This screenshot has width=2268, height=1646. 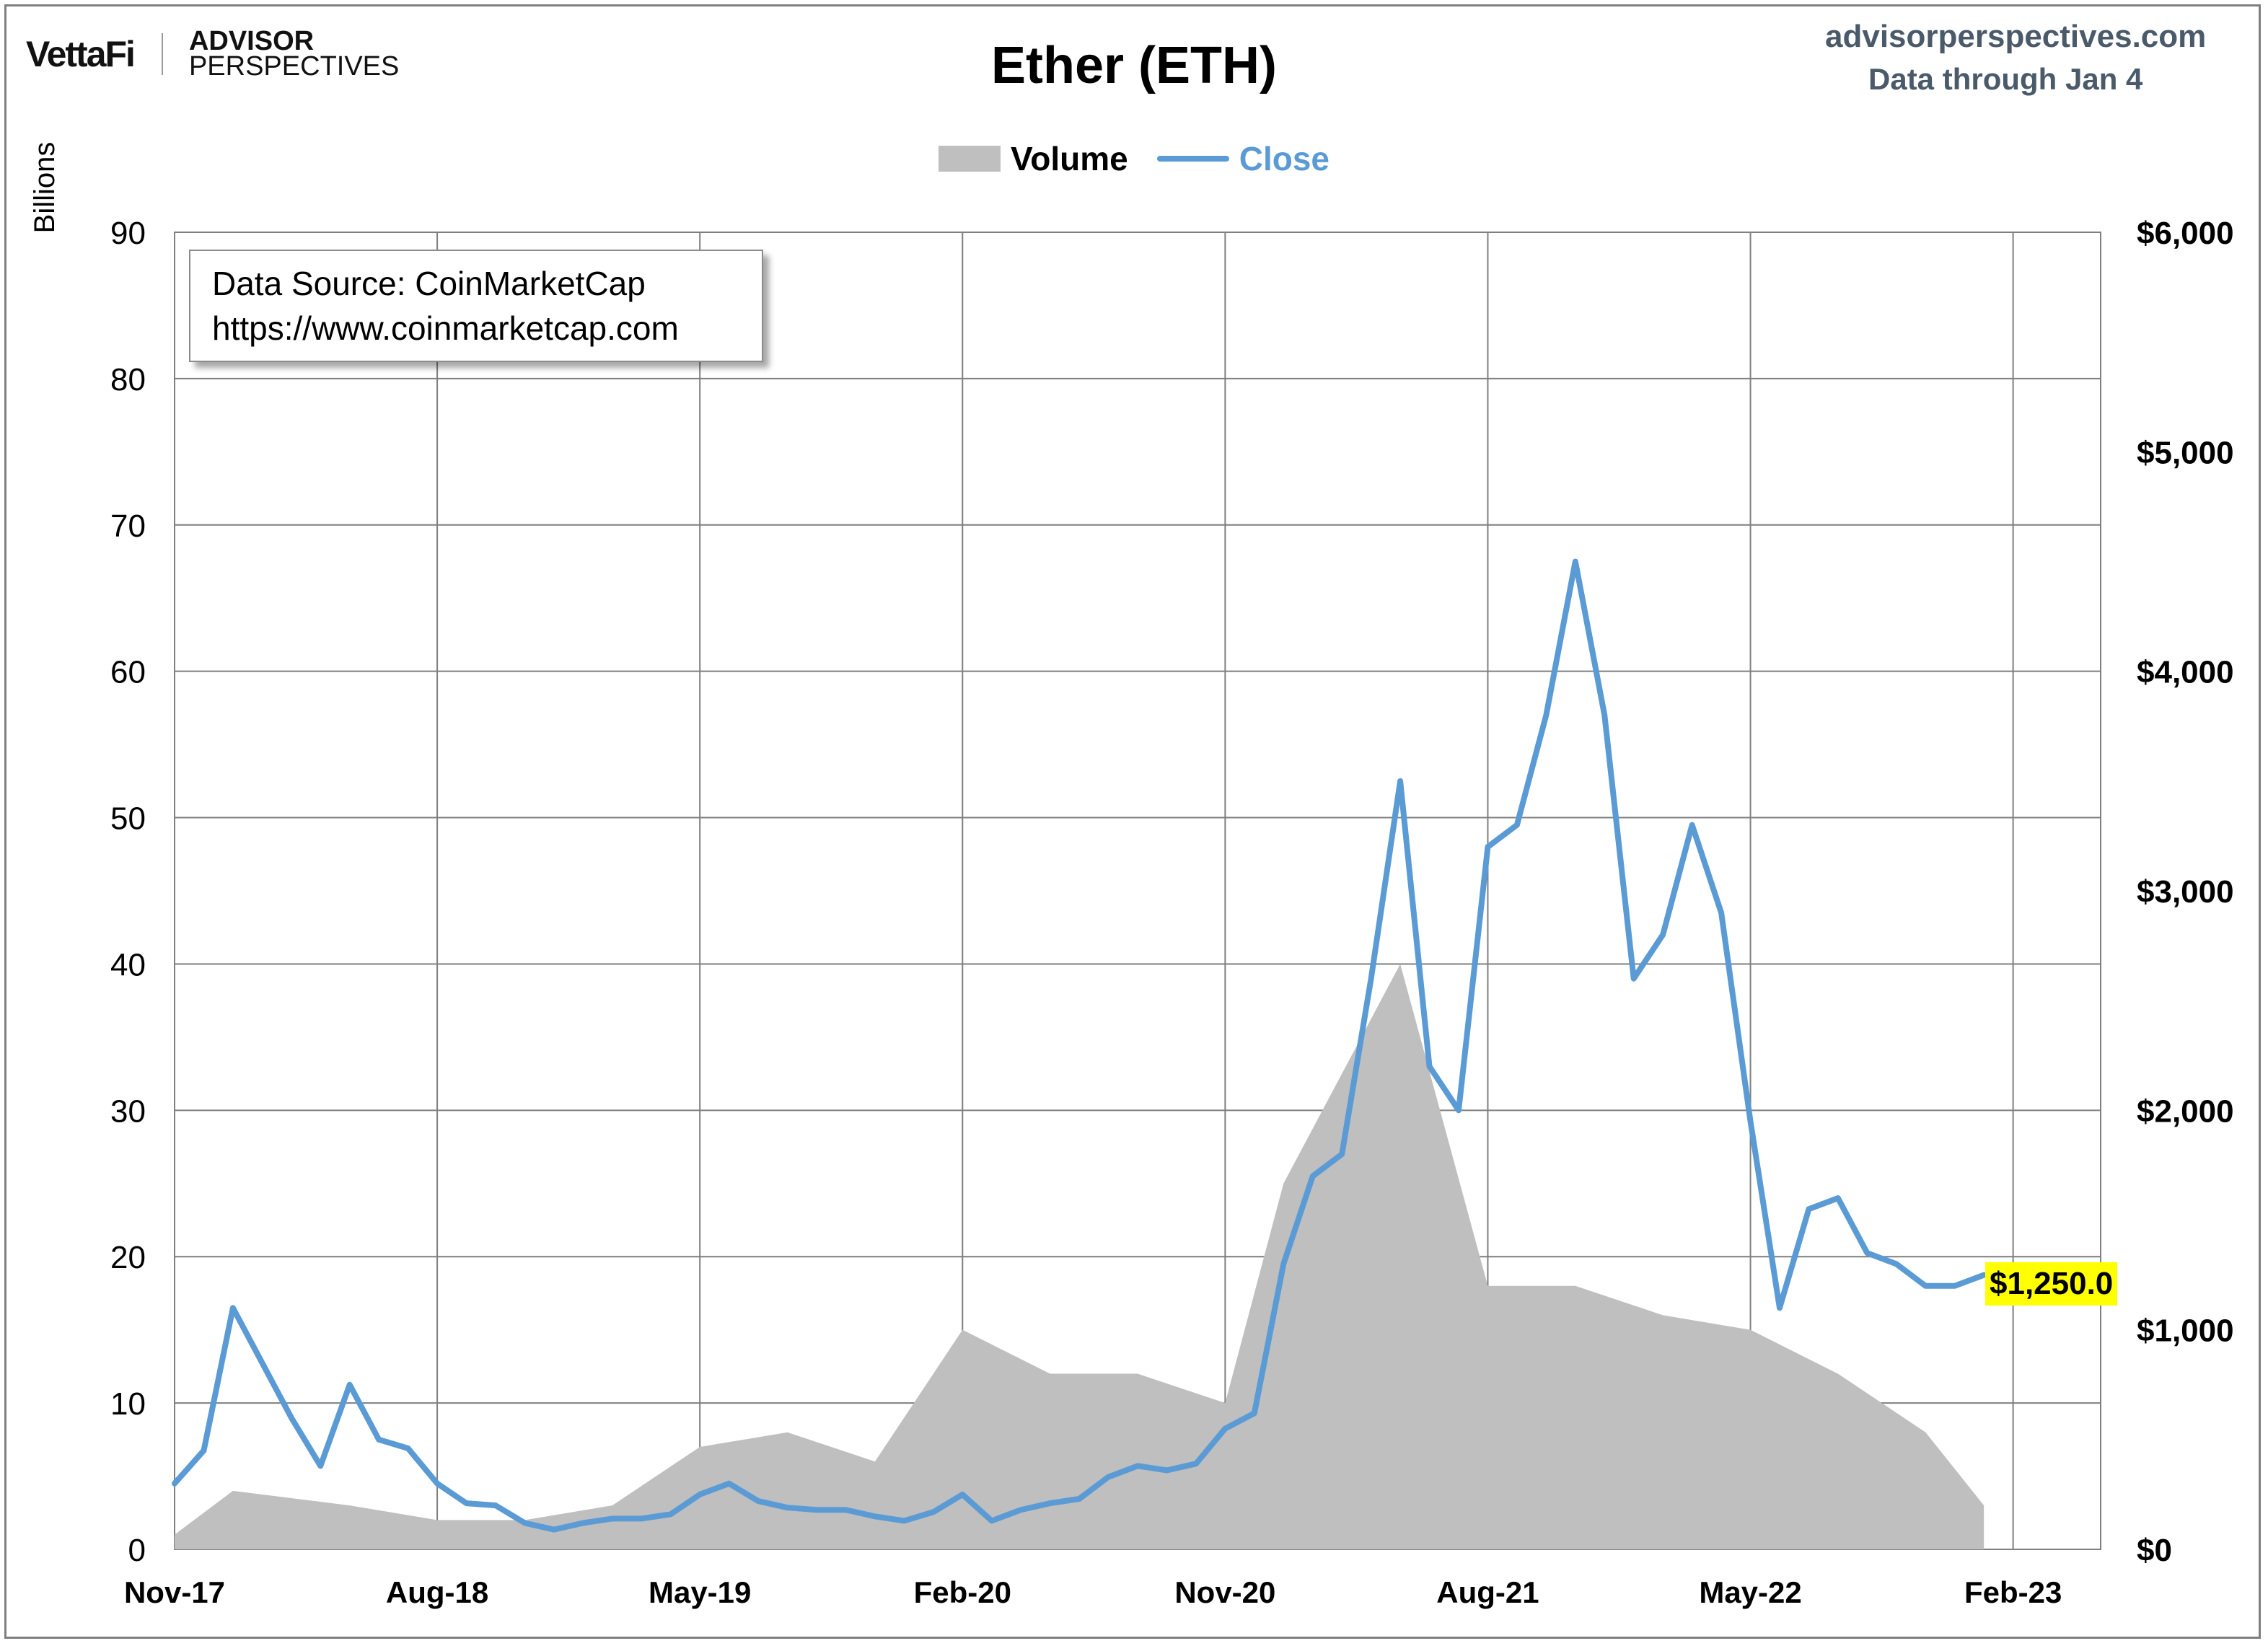 I want to click on legend-label-close: Close, so click(x=1284, y=158).